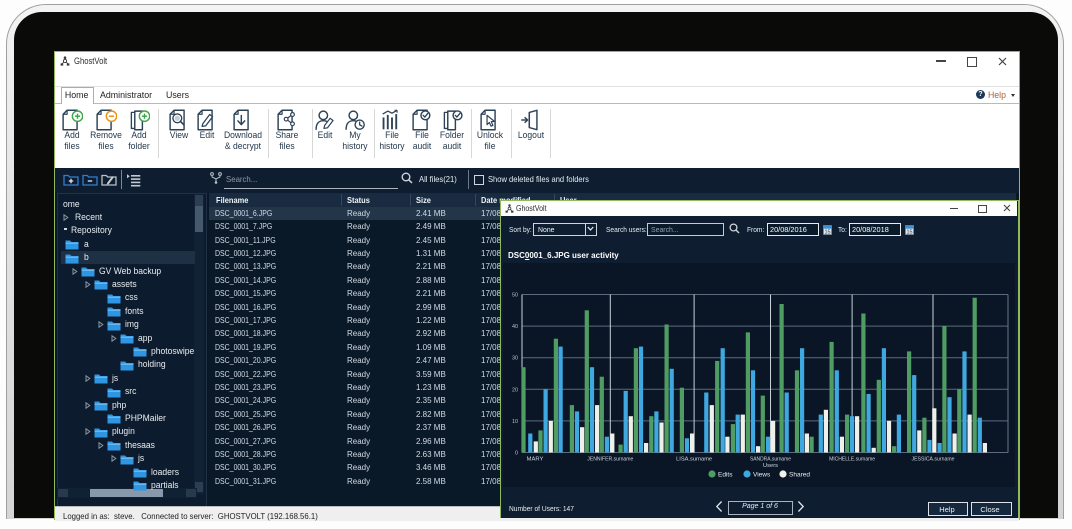 This screenshot has height=529, width=1072. I want to click on svg-text: JENNIFER.surname, so click(610, 460).